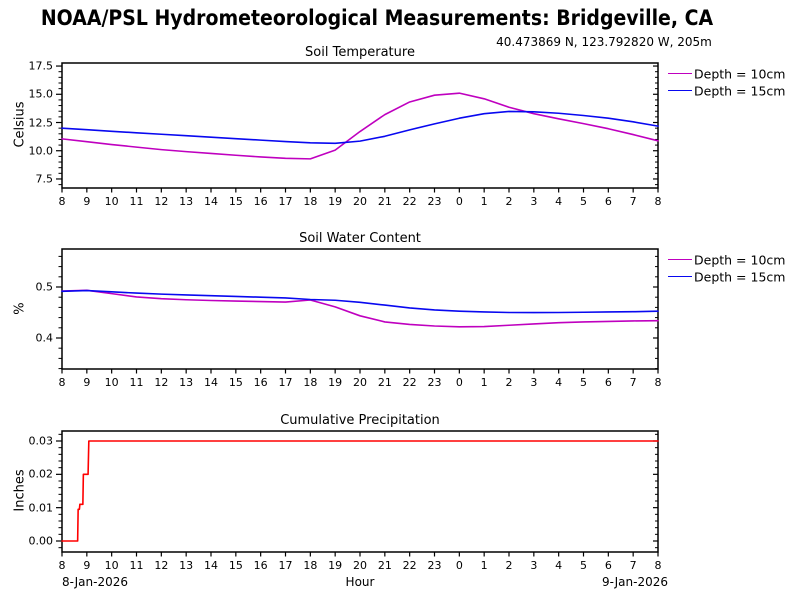 This screenshot has width=800, height=600. Describe the element at coordinates (95, 582) in the screenshot. I see `start-date-label: 8-Jan-2026` at that location.